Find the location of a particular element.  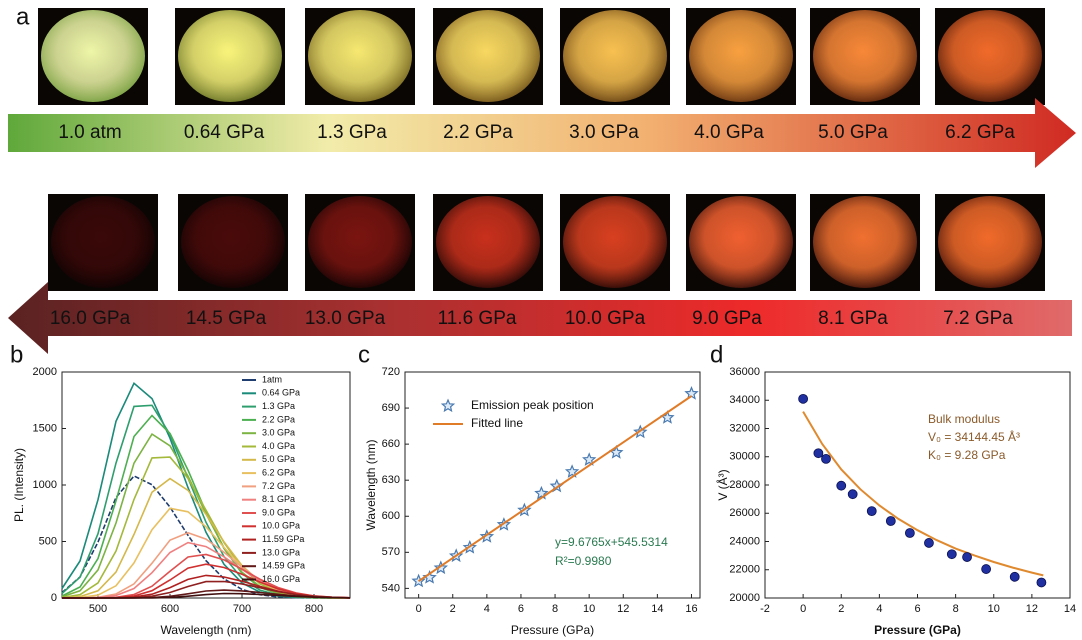

y-tick-label: 1000 is located at coordinates (45, 485).